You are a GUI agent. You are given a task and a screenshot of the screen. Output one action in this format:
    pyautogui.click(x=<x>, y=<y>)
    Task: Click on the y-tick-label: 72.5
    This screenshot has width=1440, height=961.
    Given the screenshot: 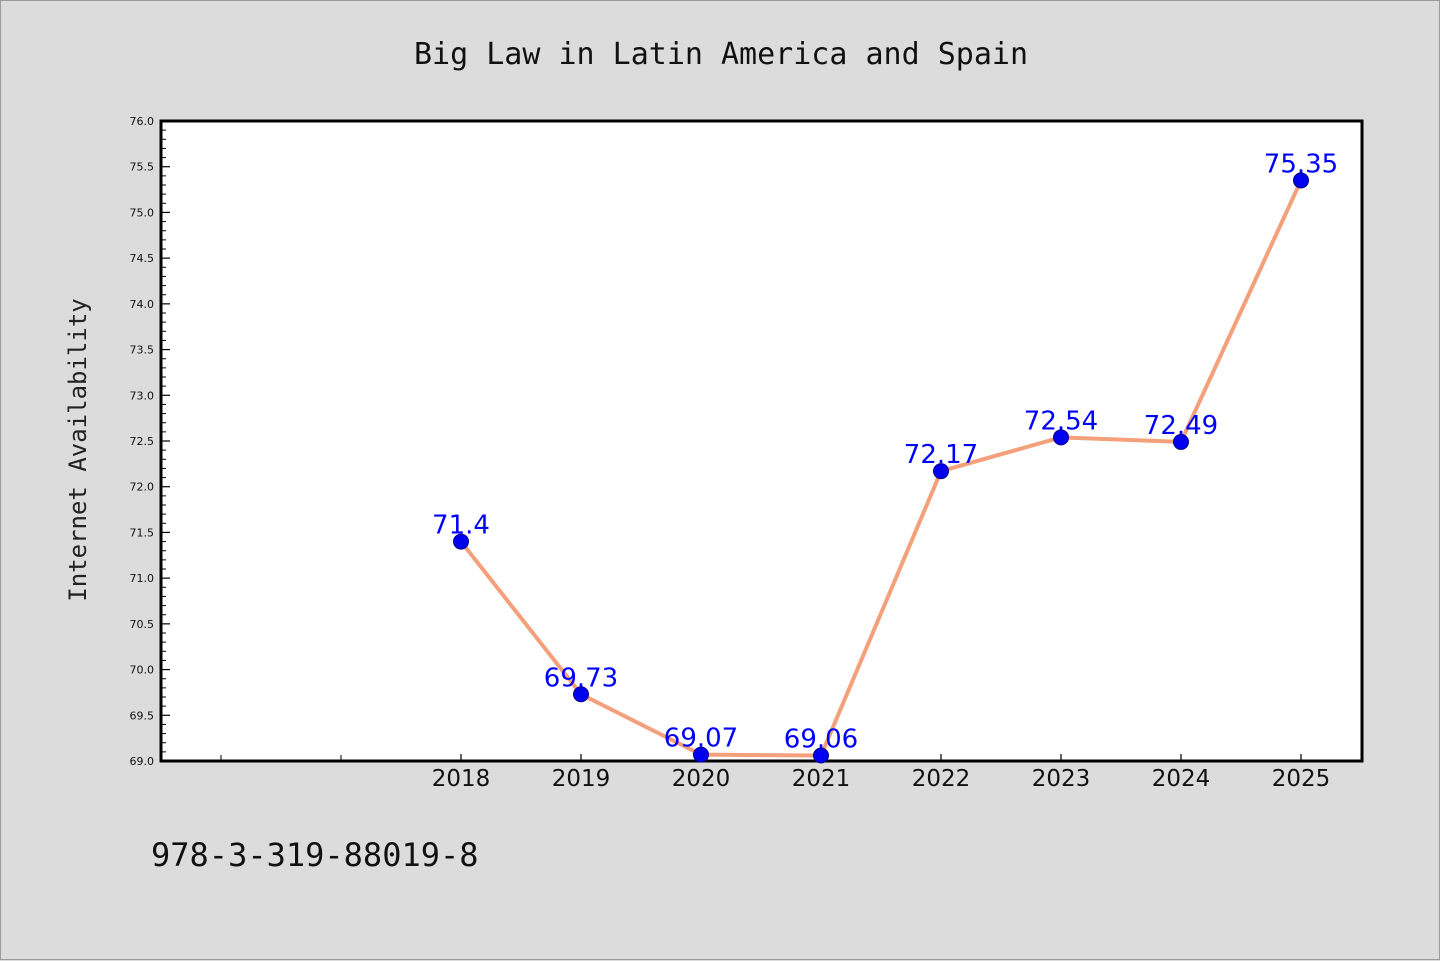 What is the action you would take?
    pyautogui.click(x=142, y=441)
    